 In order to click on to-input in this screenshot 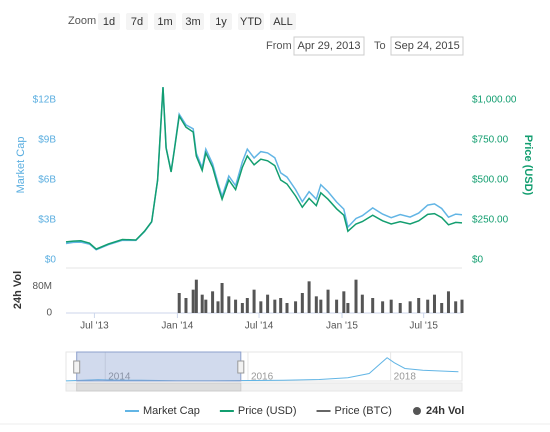, I will do `click(427, 46)`.